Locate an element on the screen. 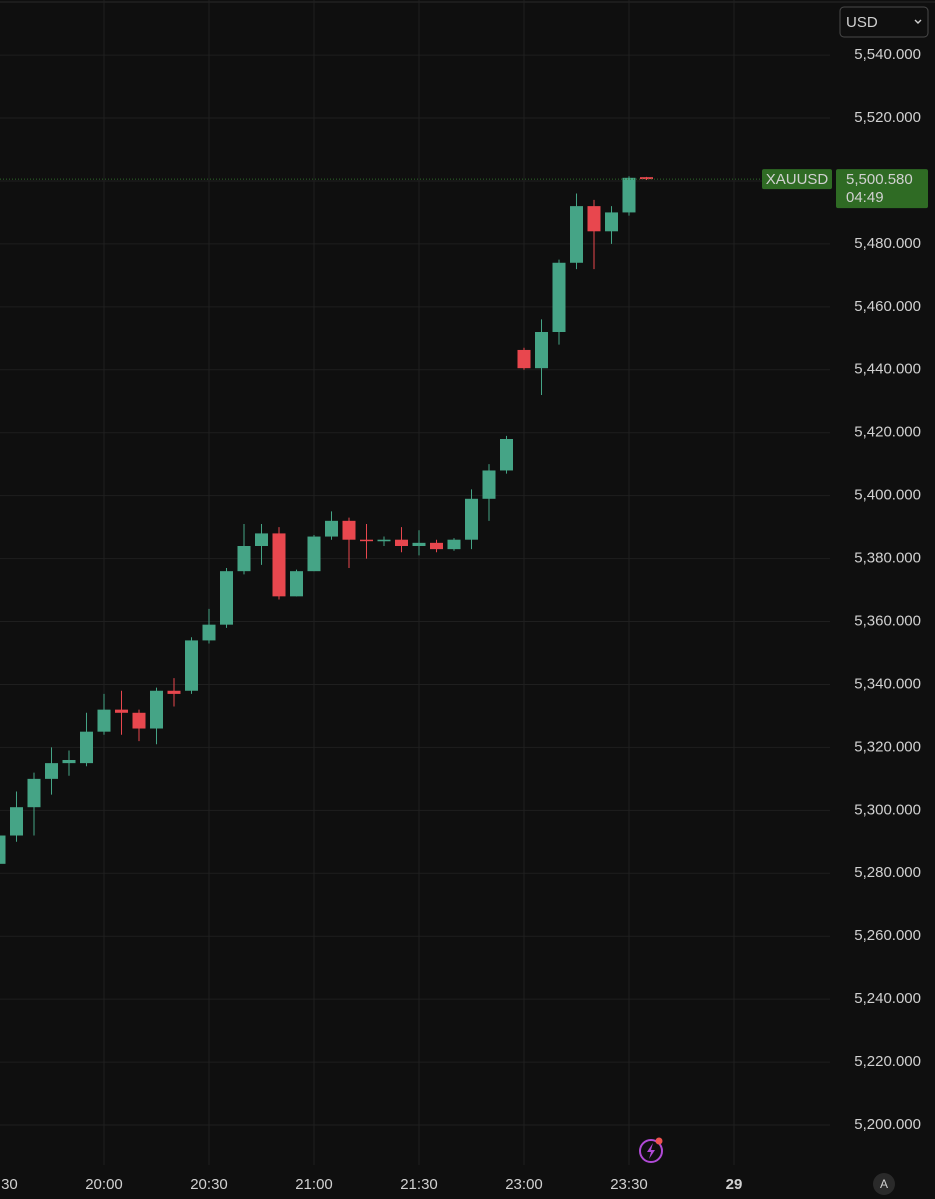 The height and width of the screenshot is (1199, 935). x-tick-label: 21:30 is located at coordinates (419, 1184).